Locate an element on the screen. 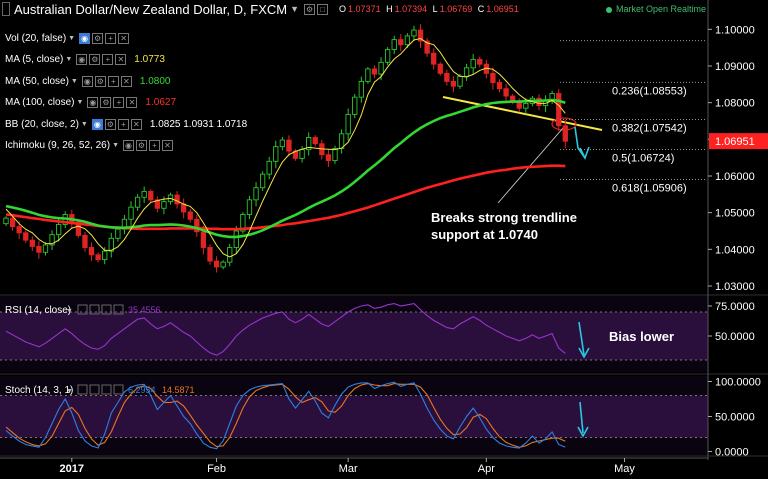 The height and width of the screenshot is (479, 768). market-status: Market Open Realtime is located at coordinates (655, 9).